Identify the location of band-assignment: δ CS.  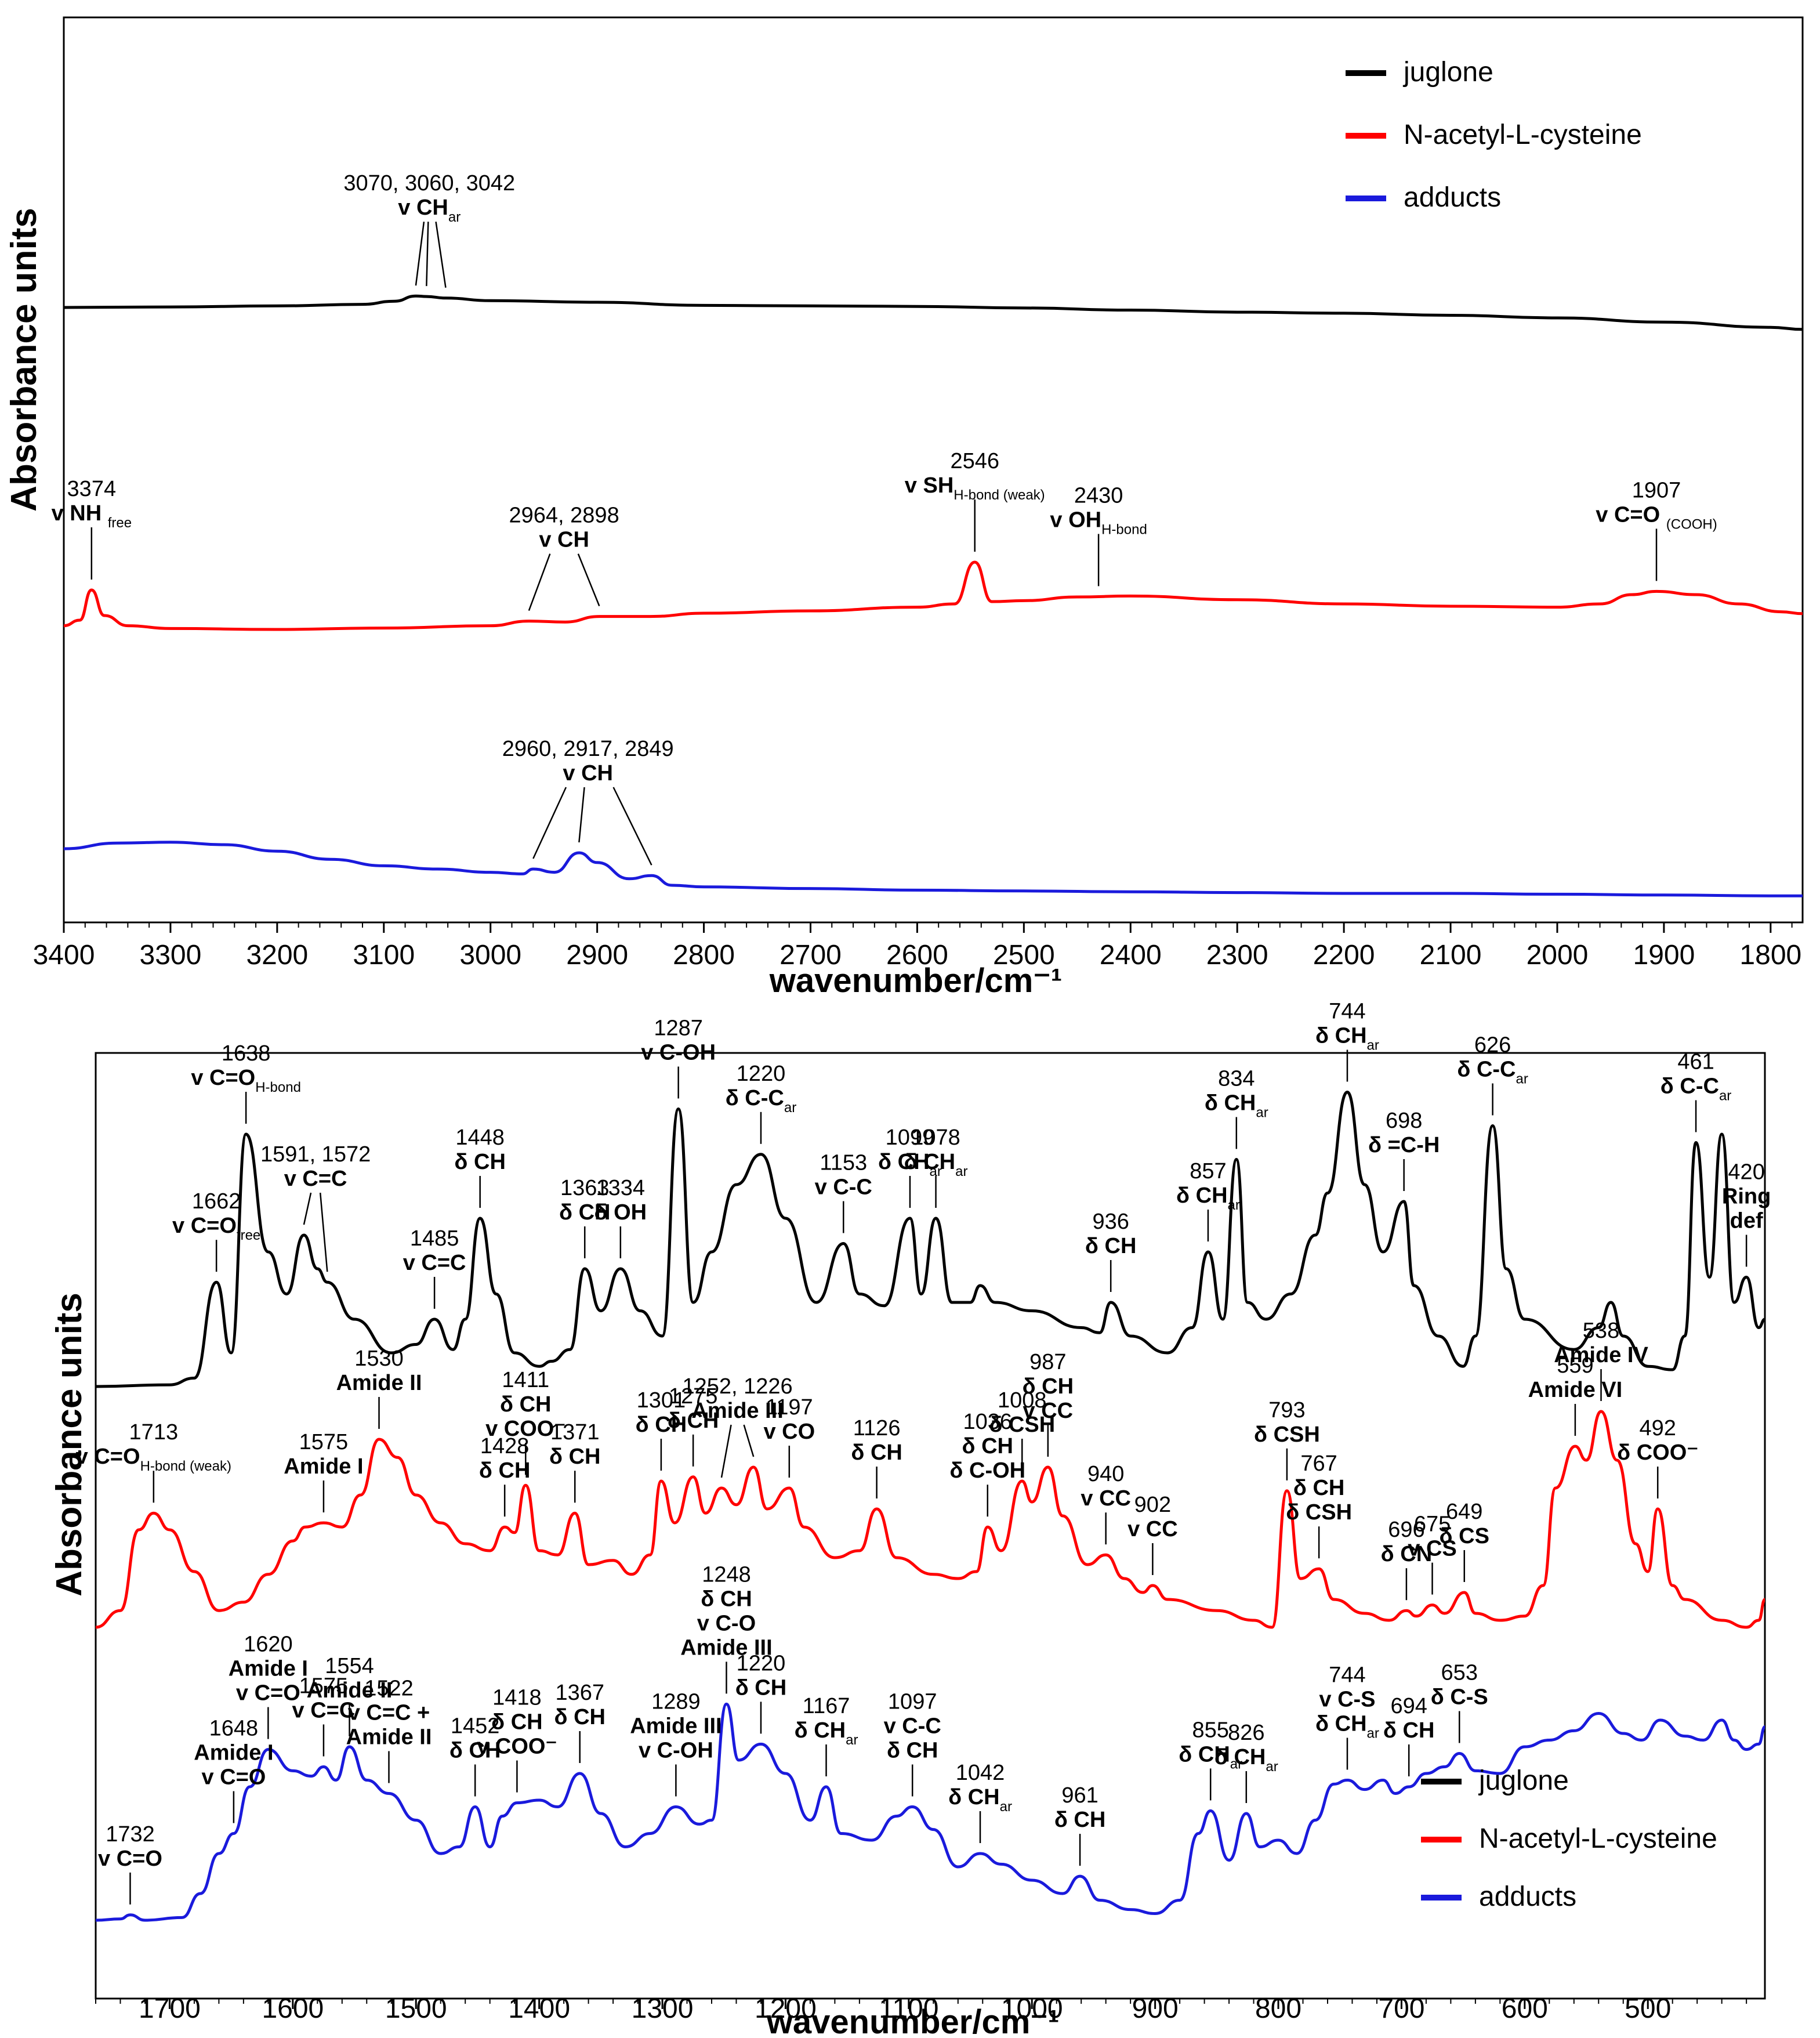
(1464, 1536).